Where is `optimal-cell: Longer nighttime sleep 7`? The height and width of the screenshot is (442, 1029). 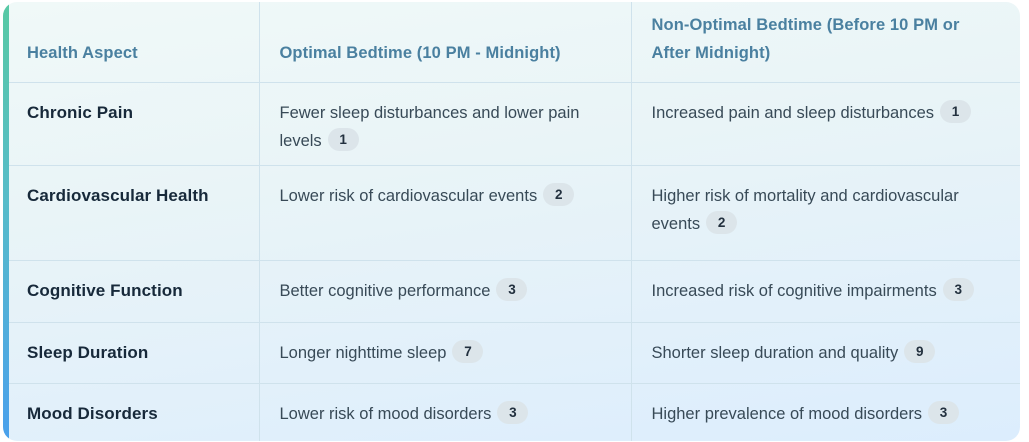 optimal-cell: Longer nighttime sleep 7 is located at coordinates (444, 352).